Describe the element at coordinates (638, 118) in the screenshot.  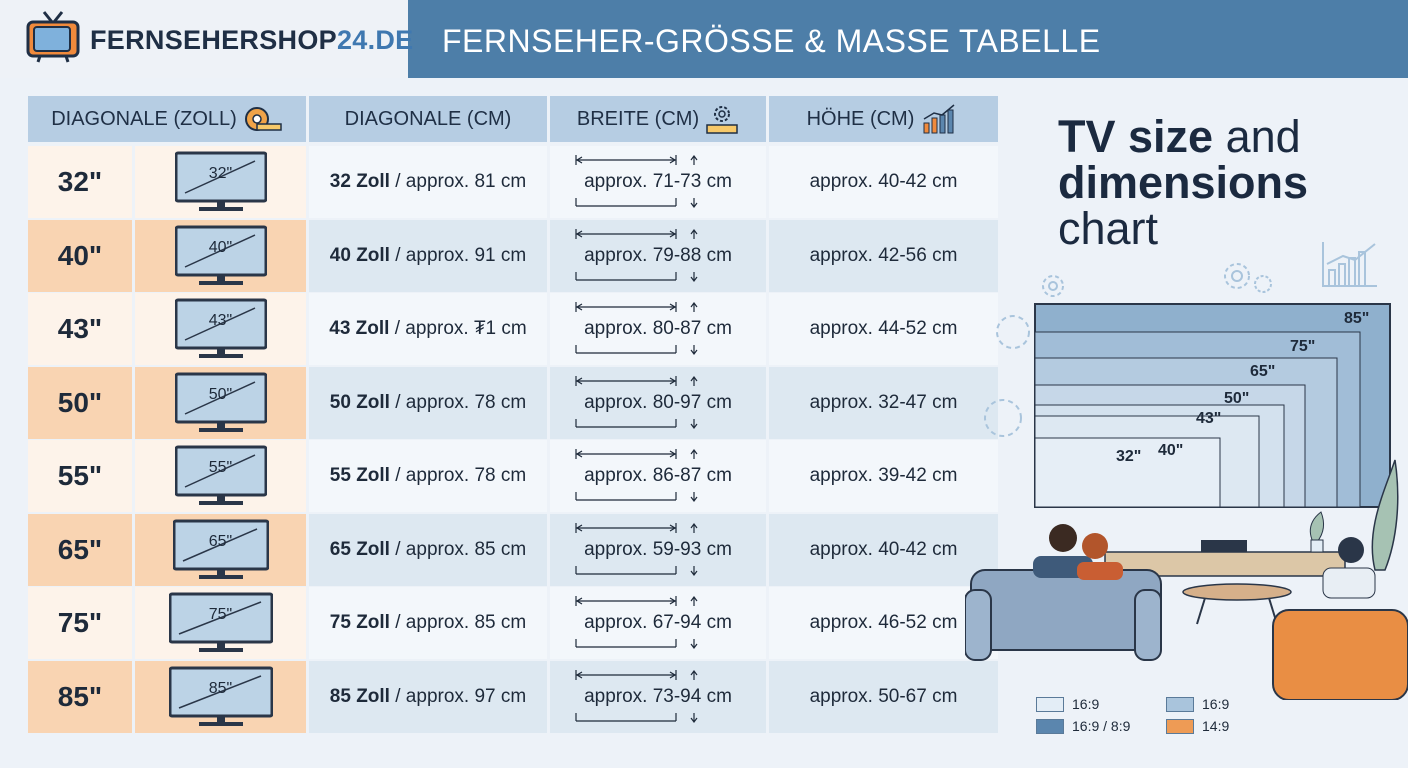
I see `col-header-label: BREITE (CM)` at that location.